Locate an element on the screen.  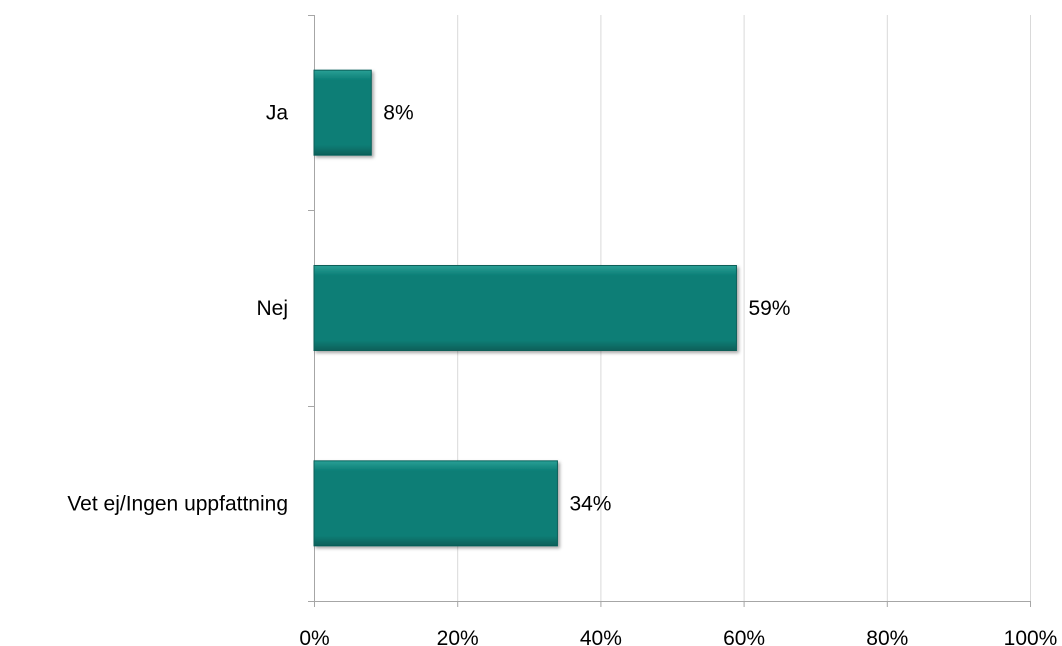
x-tick-label: 100% is located at coordinates (1031, 636).